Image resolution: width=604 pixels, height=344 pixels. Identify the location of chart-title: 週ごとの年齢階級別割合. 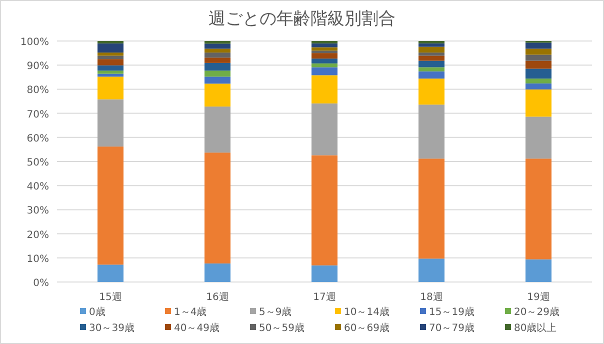
(302, 19).